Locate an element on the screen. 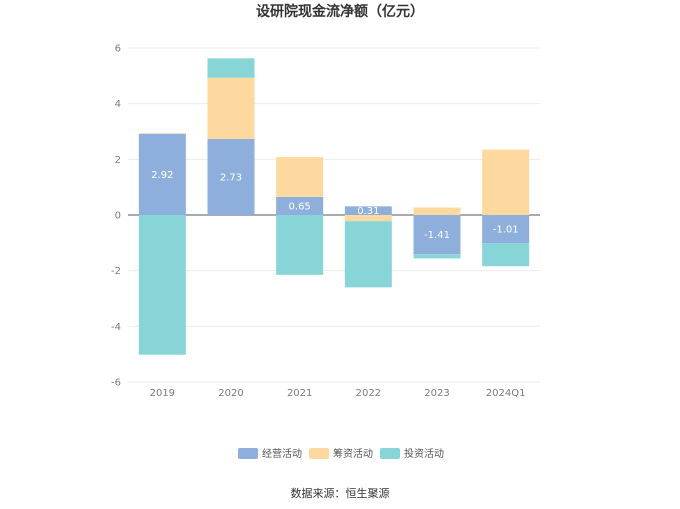  legend-label: 经营活动 is located at coordinates (282, 453).